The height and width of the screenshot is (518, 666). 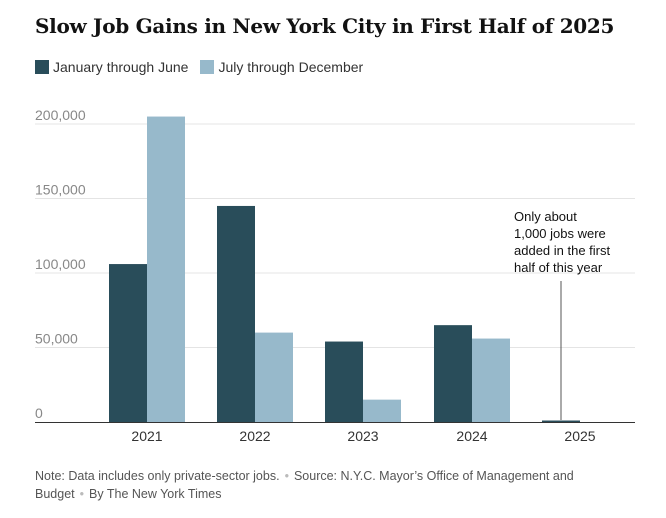 What do you see at coordinates (146, 436) in the screenshot?
I see `x-tick-label: 2021` at bounding box center [146, 436].